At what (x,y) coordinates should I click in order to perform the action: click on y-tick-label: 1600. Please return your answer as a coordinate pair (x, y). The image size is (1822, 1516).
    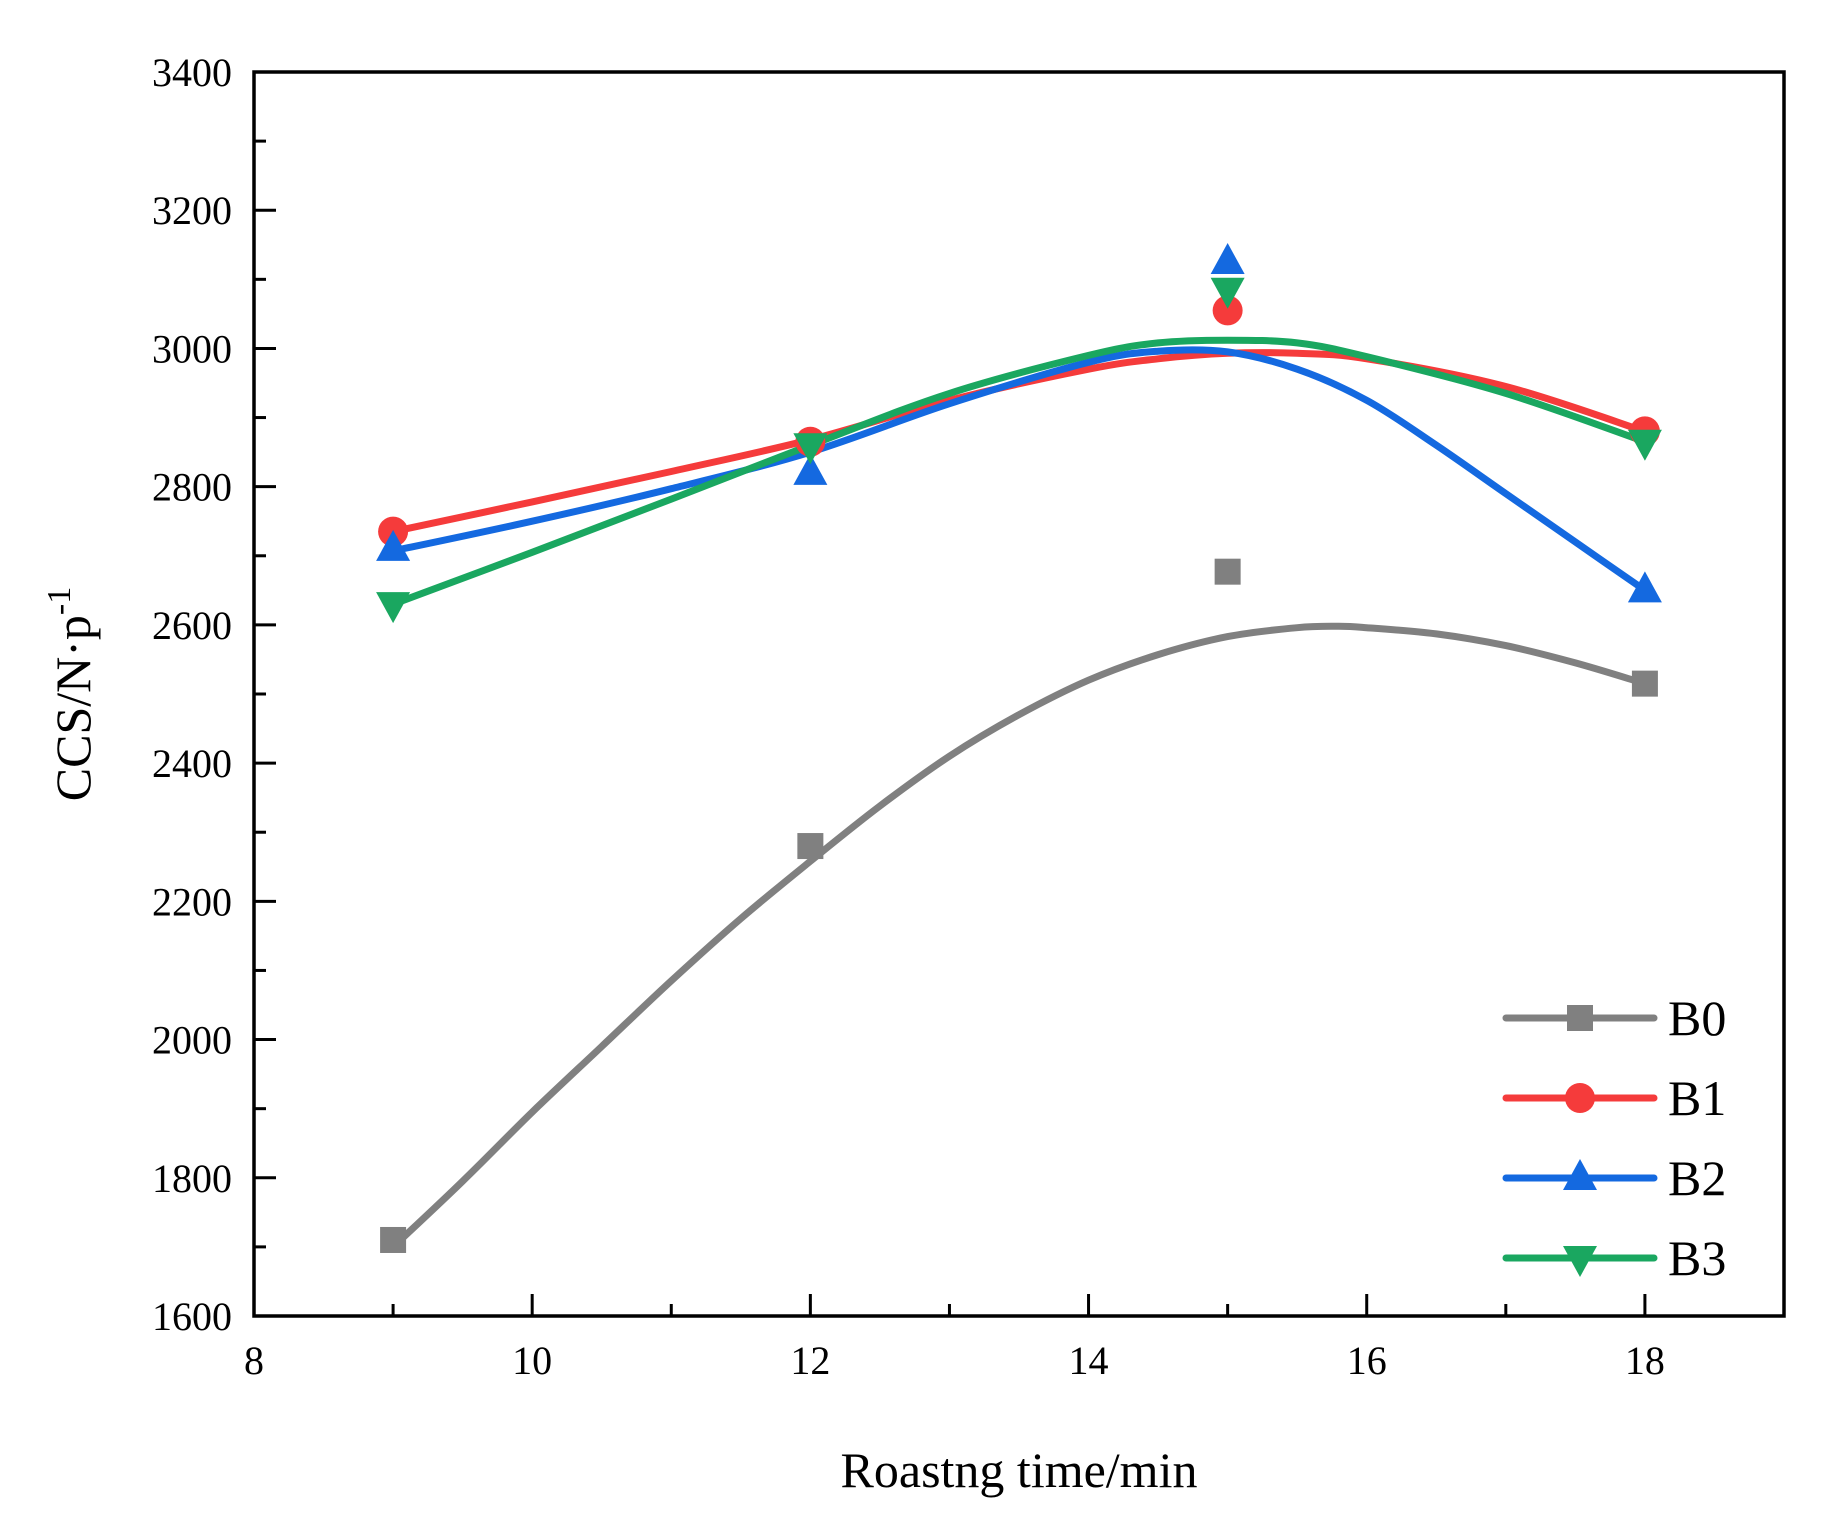
    Looking at the image, I should click on (192, 1316).